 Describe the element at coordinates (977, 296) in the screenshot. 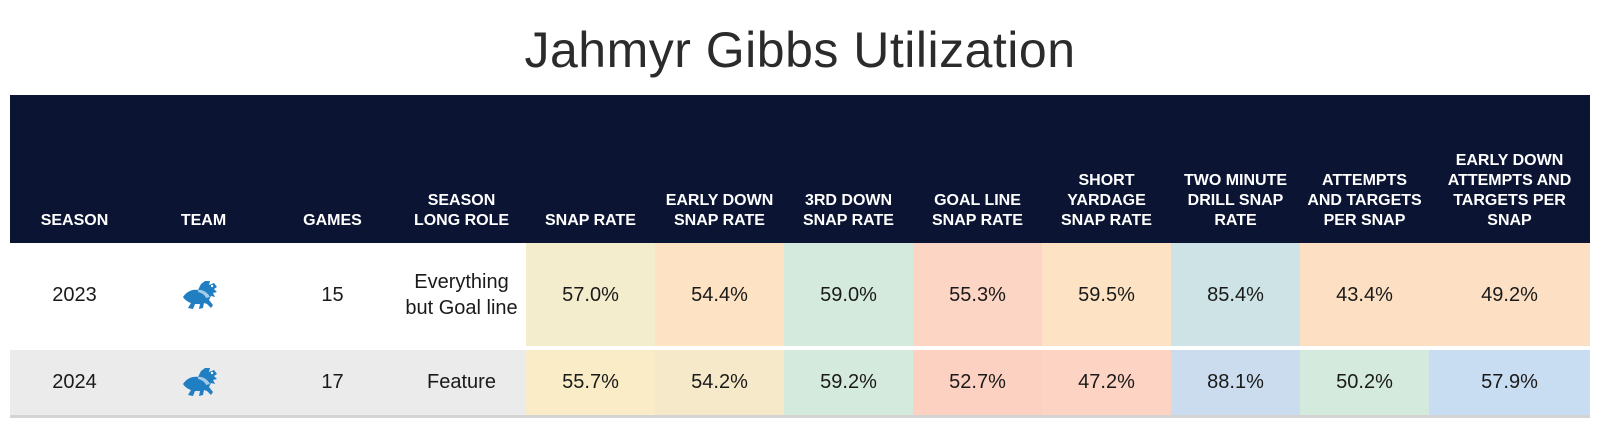

I see `cell-goal-line-snap-rate: 55.3%` at that location.